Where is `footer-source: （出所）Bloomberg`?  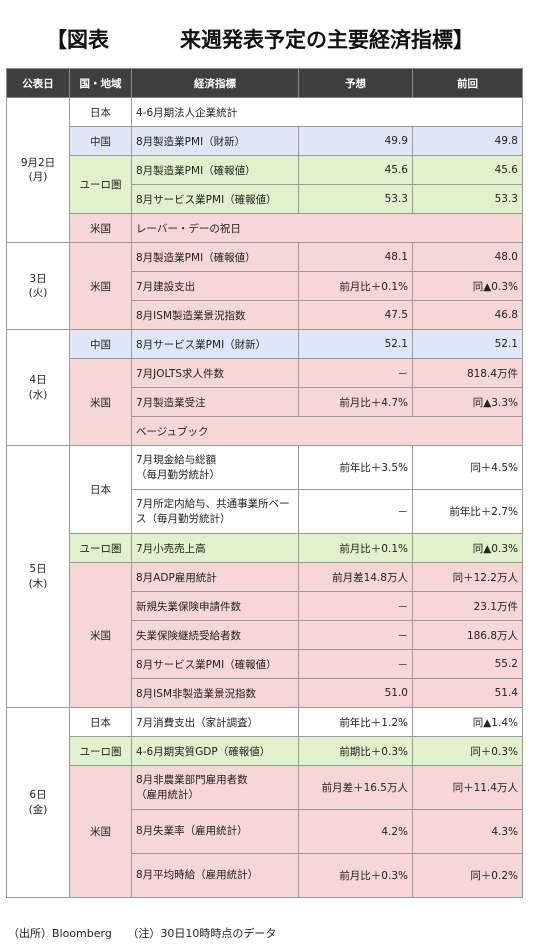
footer-source: （出所）Bloomberg is located at coordinates (60, 933).